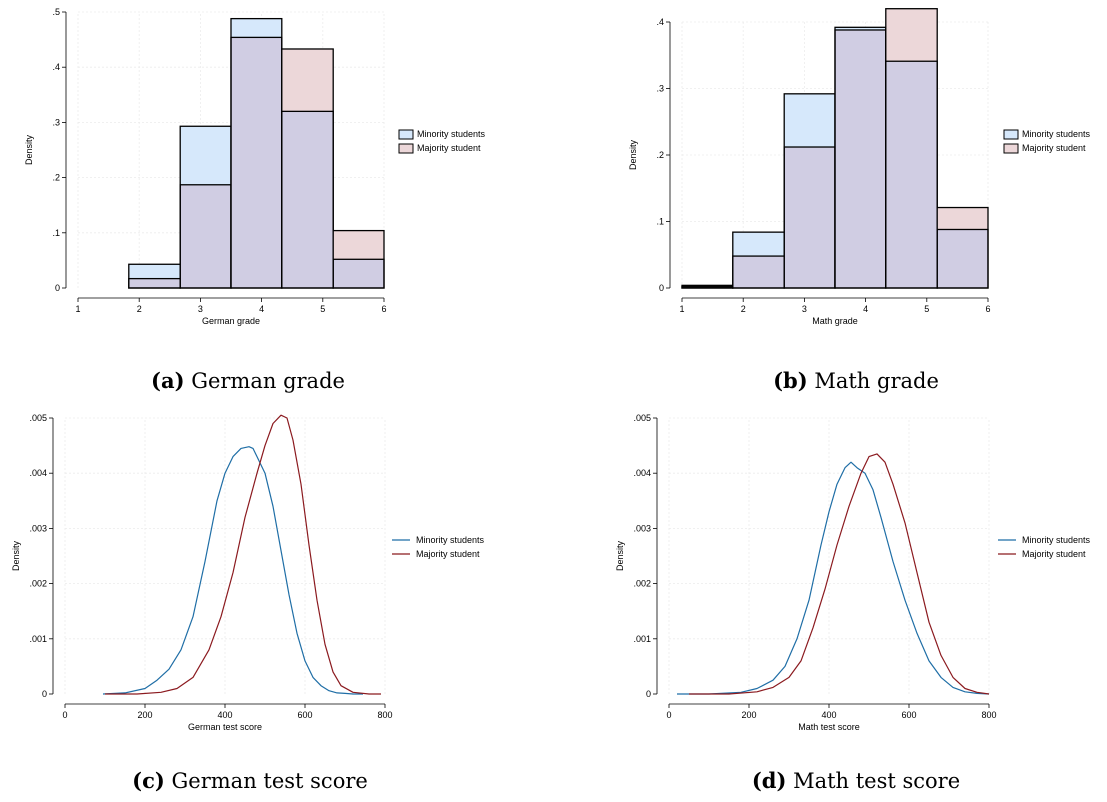  Describe the element at coordinates (829, 727) in the screenshot. I see `x-axis-label: Math test score` at that location.